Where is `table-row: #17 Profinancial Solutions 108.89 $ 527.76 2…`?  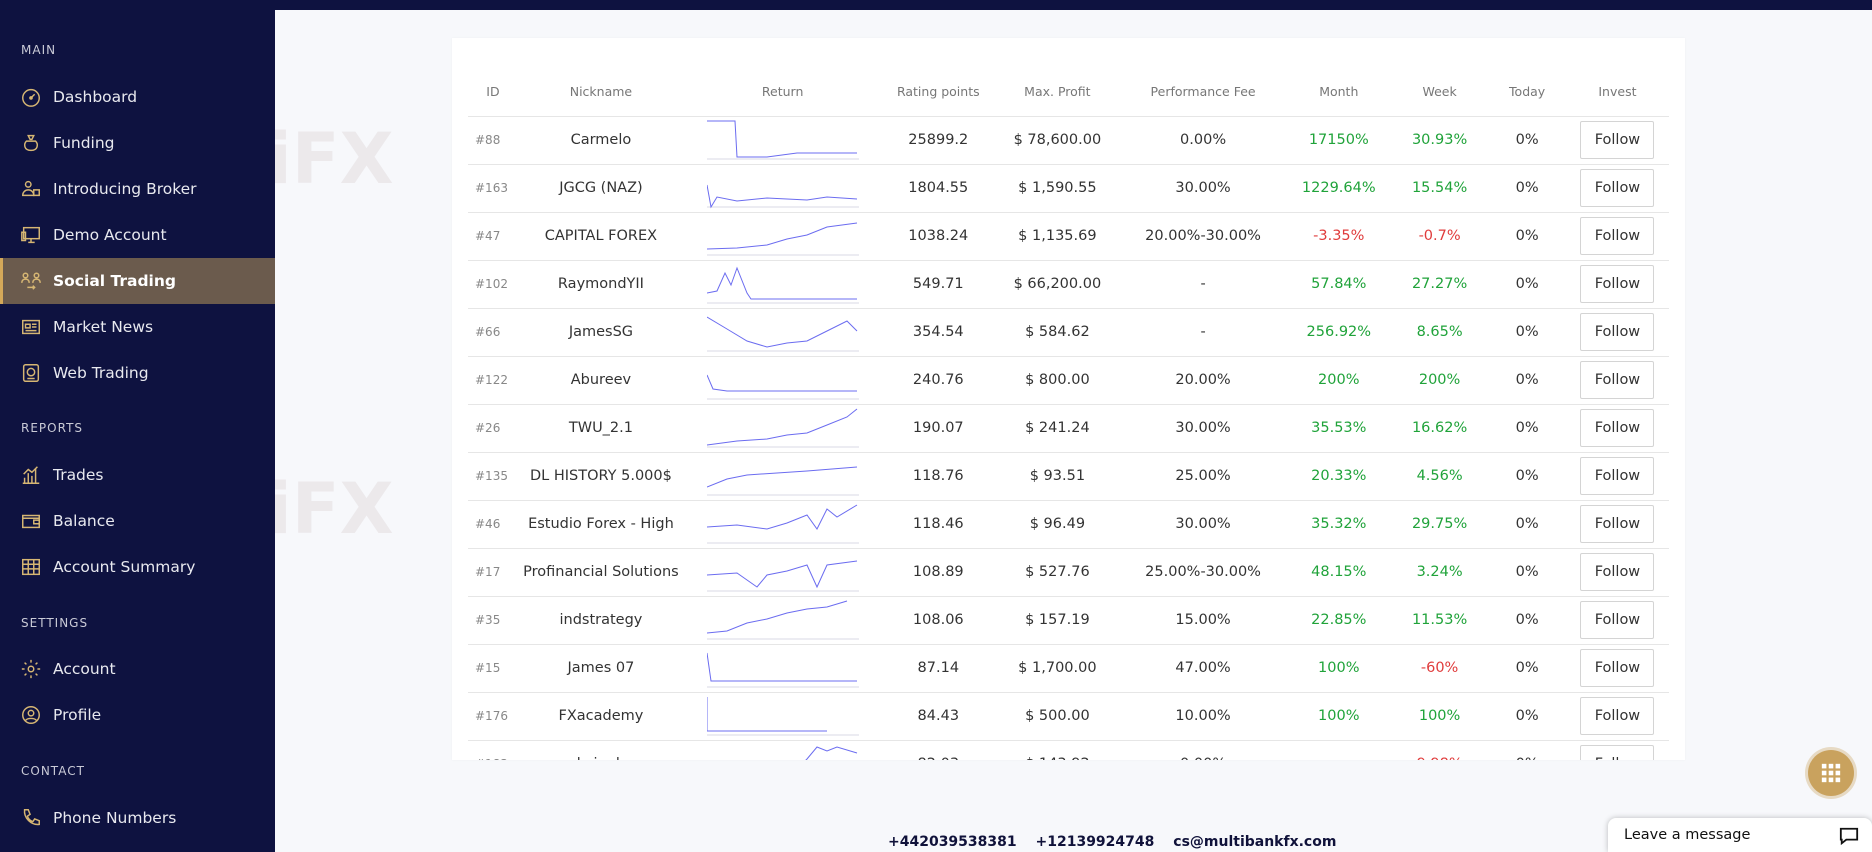 table-row: #17 Profinancial Solutions 108.89 $ 527.76 2… is located at coordinates (1068, 571).